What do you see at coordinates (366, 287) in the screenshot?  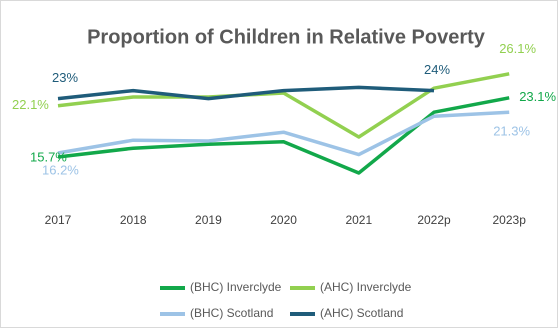 I see `legend-label: (AHC) Inverclyde` at bounding box center [366, 287].